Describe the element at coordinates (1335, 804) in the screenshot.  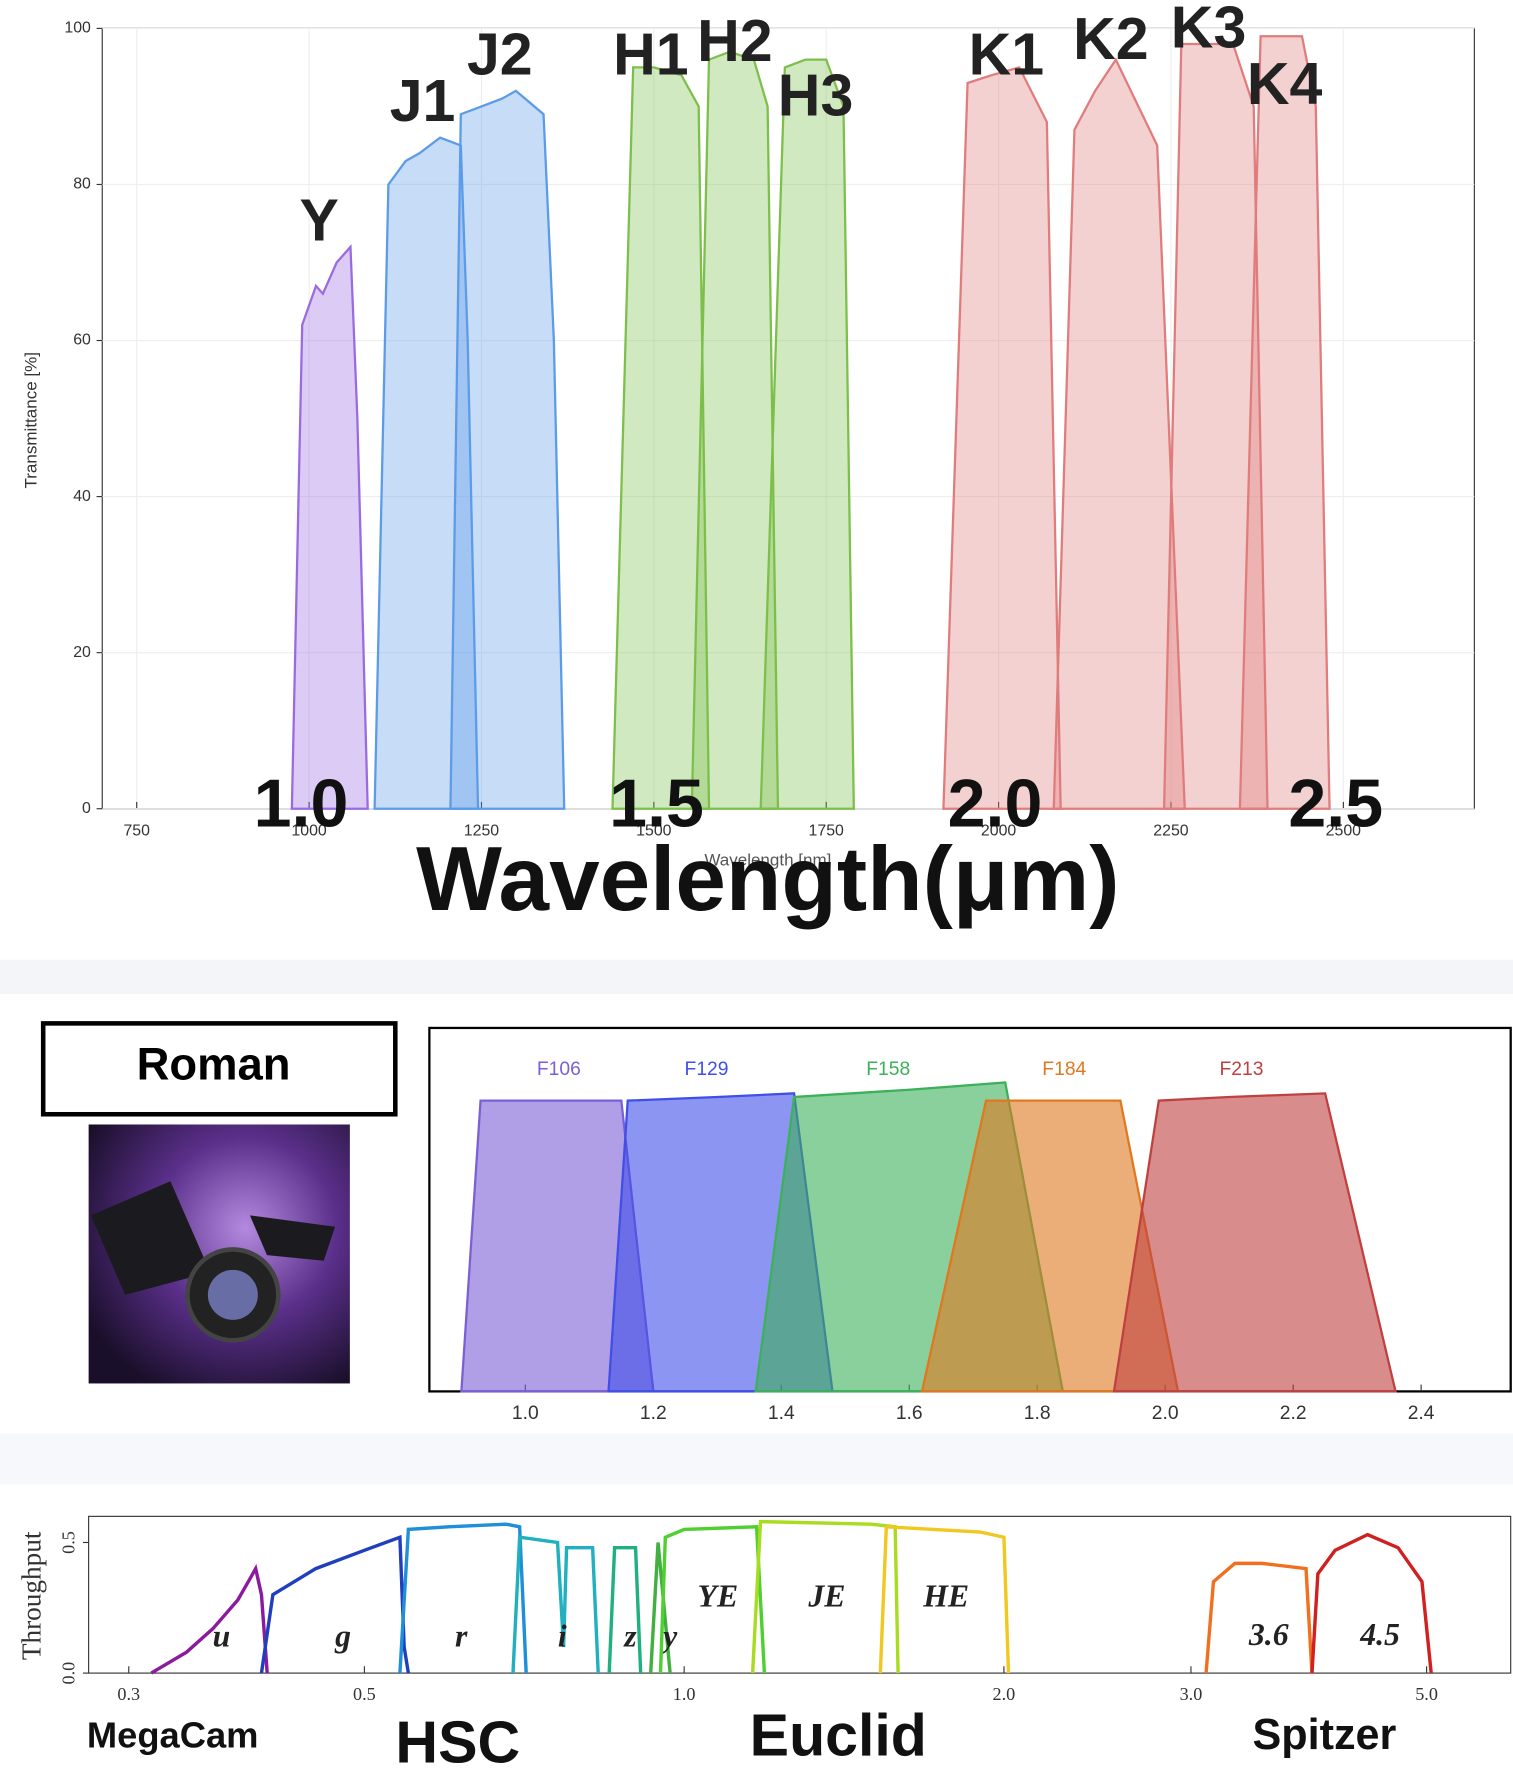
I see `annotation: 2.5` at that location.